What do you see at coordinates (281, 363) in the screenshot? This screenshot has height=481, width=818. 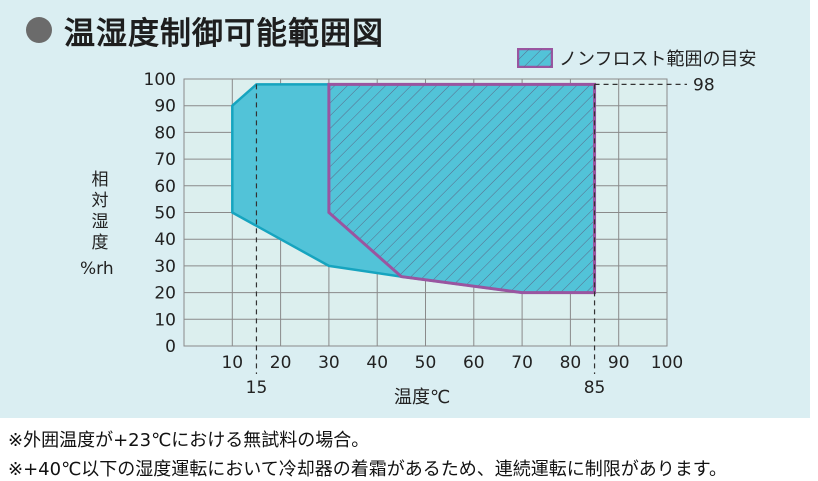 I see `x-tick-label: 20` at bounding box center [281, 363].